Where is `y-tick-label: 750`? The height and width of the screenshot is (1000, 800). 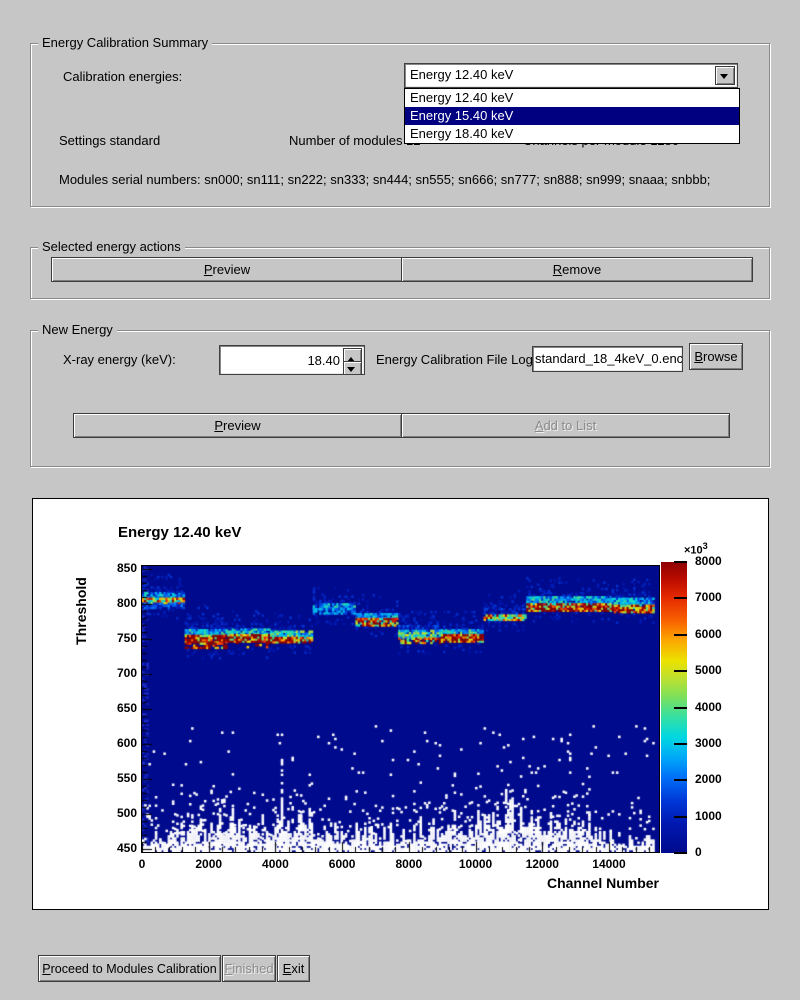 y-tick-label: 750 is located at coordinates (126, 637).